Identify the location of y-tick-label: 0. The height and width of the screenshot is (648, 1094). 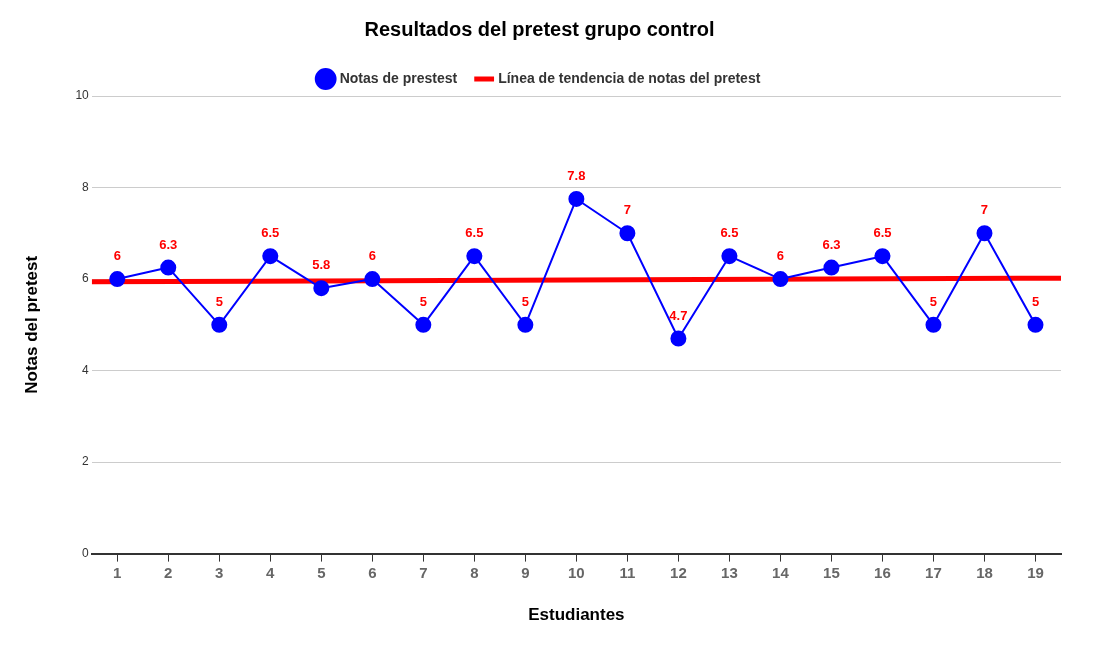
(86, 552).